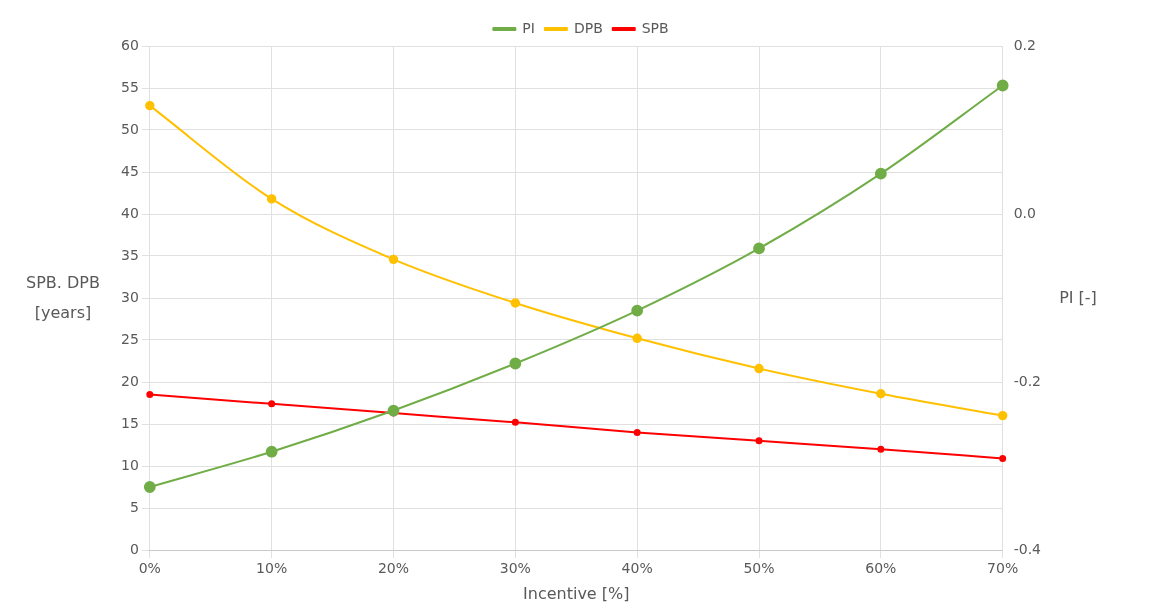 The image size is (1168, 616). Describe the element at coordinates (655, 27) in the screenshot. I see `legend-label: SPB` at that location.